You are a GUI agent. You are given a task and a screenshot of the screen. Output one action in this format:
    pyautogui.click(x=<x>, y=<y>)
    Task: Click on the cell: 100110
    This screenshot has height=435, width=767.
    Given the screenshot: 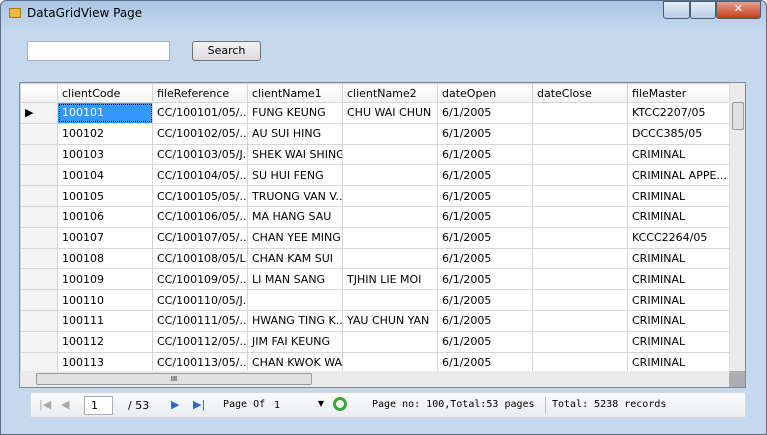 What is the action you would take?
    pyautogui.click(x=105, y=300)
    